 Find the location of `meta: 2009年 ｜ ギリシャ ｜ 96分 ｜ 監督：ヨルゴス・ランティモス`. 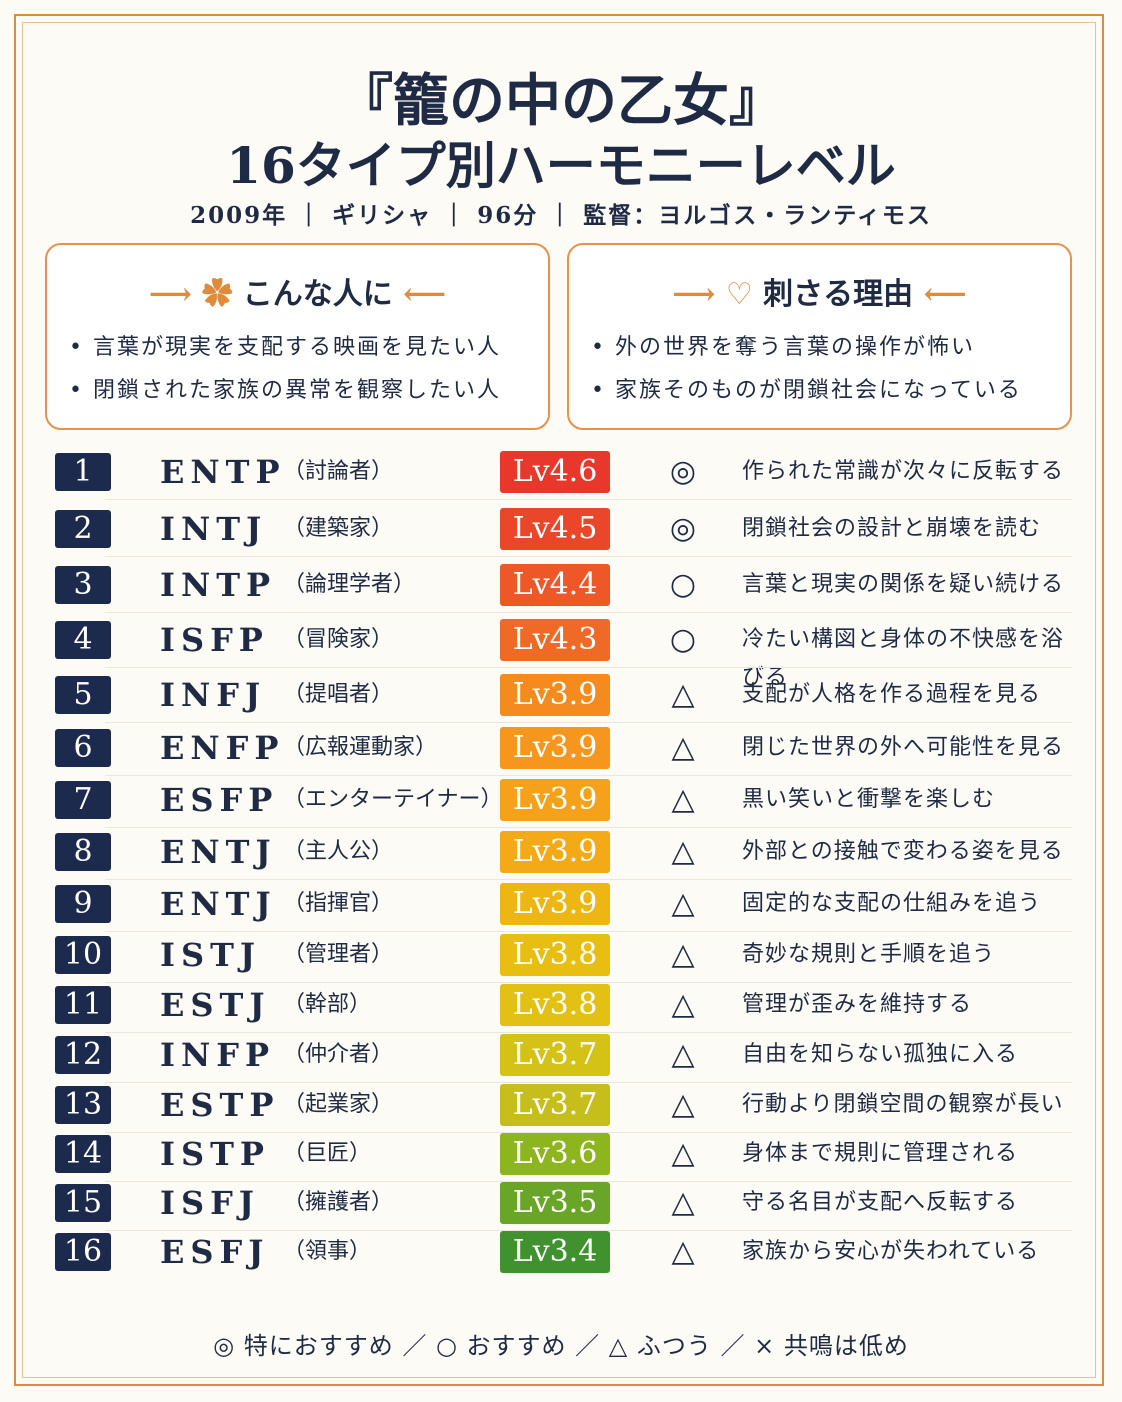

meta: 2009年 ｜ ギリシャ ｜ 96分 ｜ 監督：ヨルゴス・ランティモス is located at coordinates (561, 215).